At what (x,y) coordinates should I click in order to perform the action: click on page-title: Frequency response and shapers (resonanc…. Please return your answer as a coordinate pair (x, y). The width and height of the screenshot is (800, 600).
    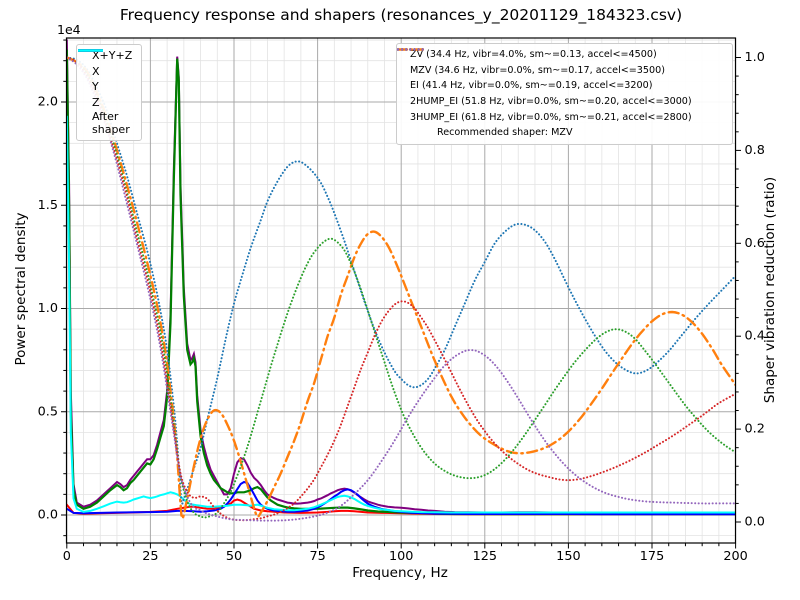
    Looking at the image, I should click on (401, 15).